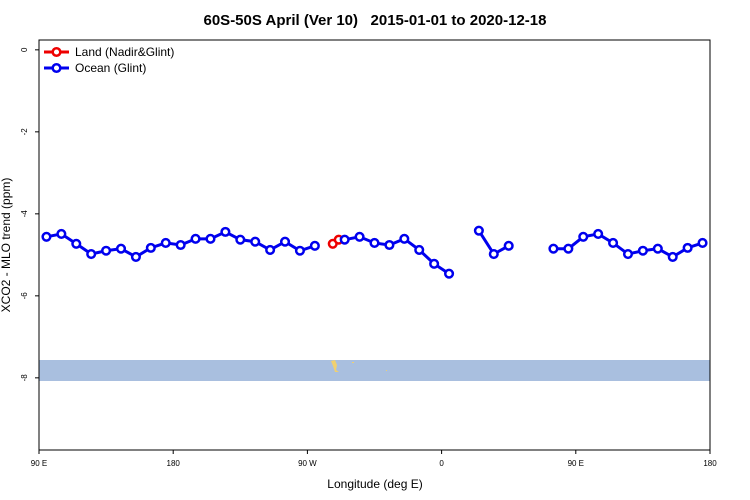  Describe the element at coordinates (6, 245) in the screenshot. I see `y-axis-label: XCO2 - MLO trend (ppm)` at that location.